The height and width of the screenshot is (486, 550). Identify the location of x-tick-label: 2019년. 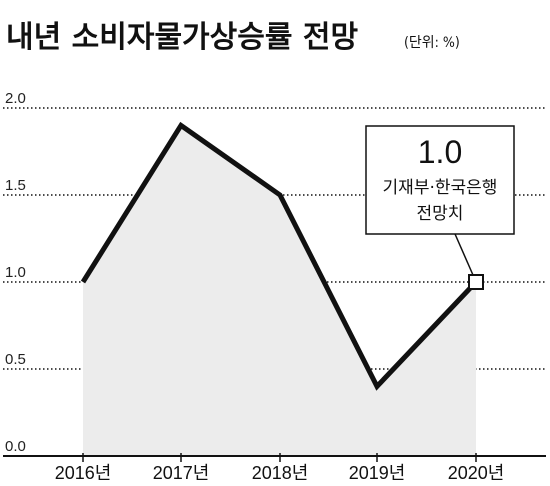
(377, 473).